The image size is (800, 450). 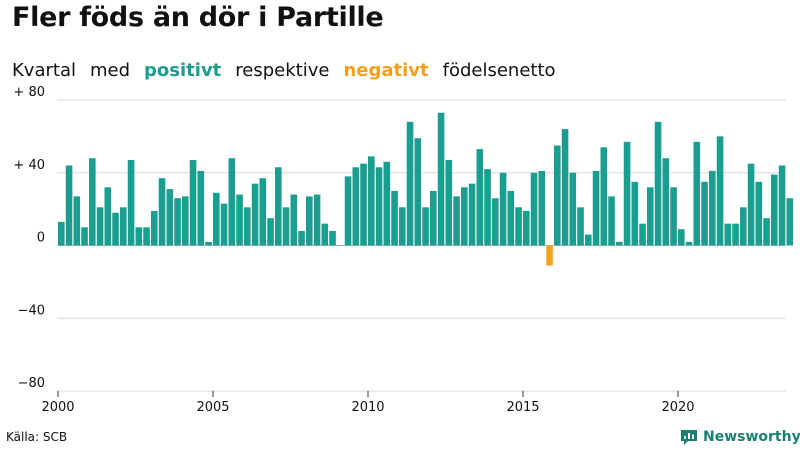 What do you see at coordinates (31, 310) in the screenshot?
I see `y-tick-label: −40` at bounding box center [31, 310].